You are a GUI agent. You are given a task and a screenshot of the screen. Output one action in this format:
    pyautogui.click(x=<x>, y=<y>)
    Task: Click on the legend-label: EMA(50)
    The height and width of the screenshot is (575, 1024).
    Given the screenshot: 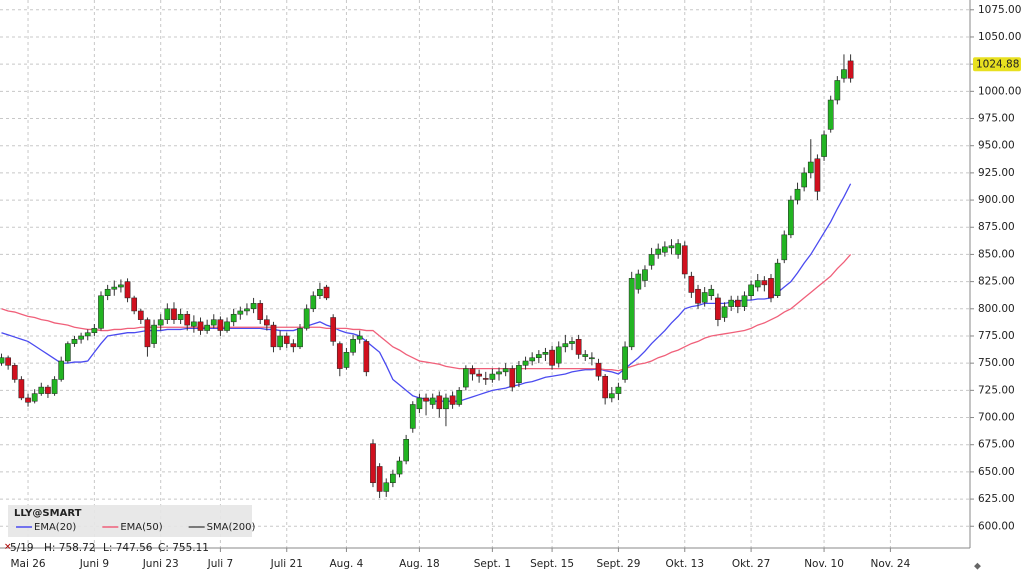 What is the action you would take?
    pyautogui.click(x=141, y=527)
    